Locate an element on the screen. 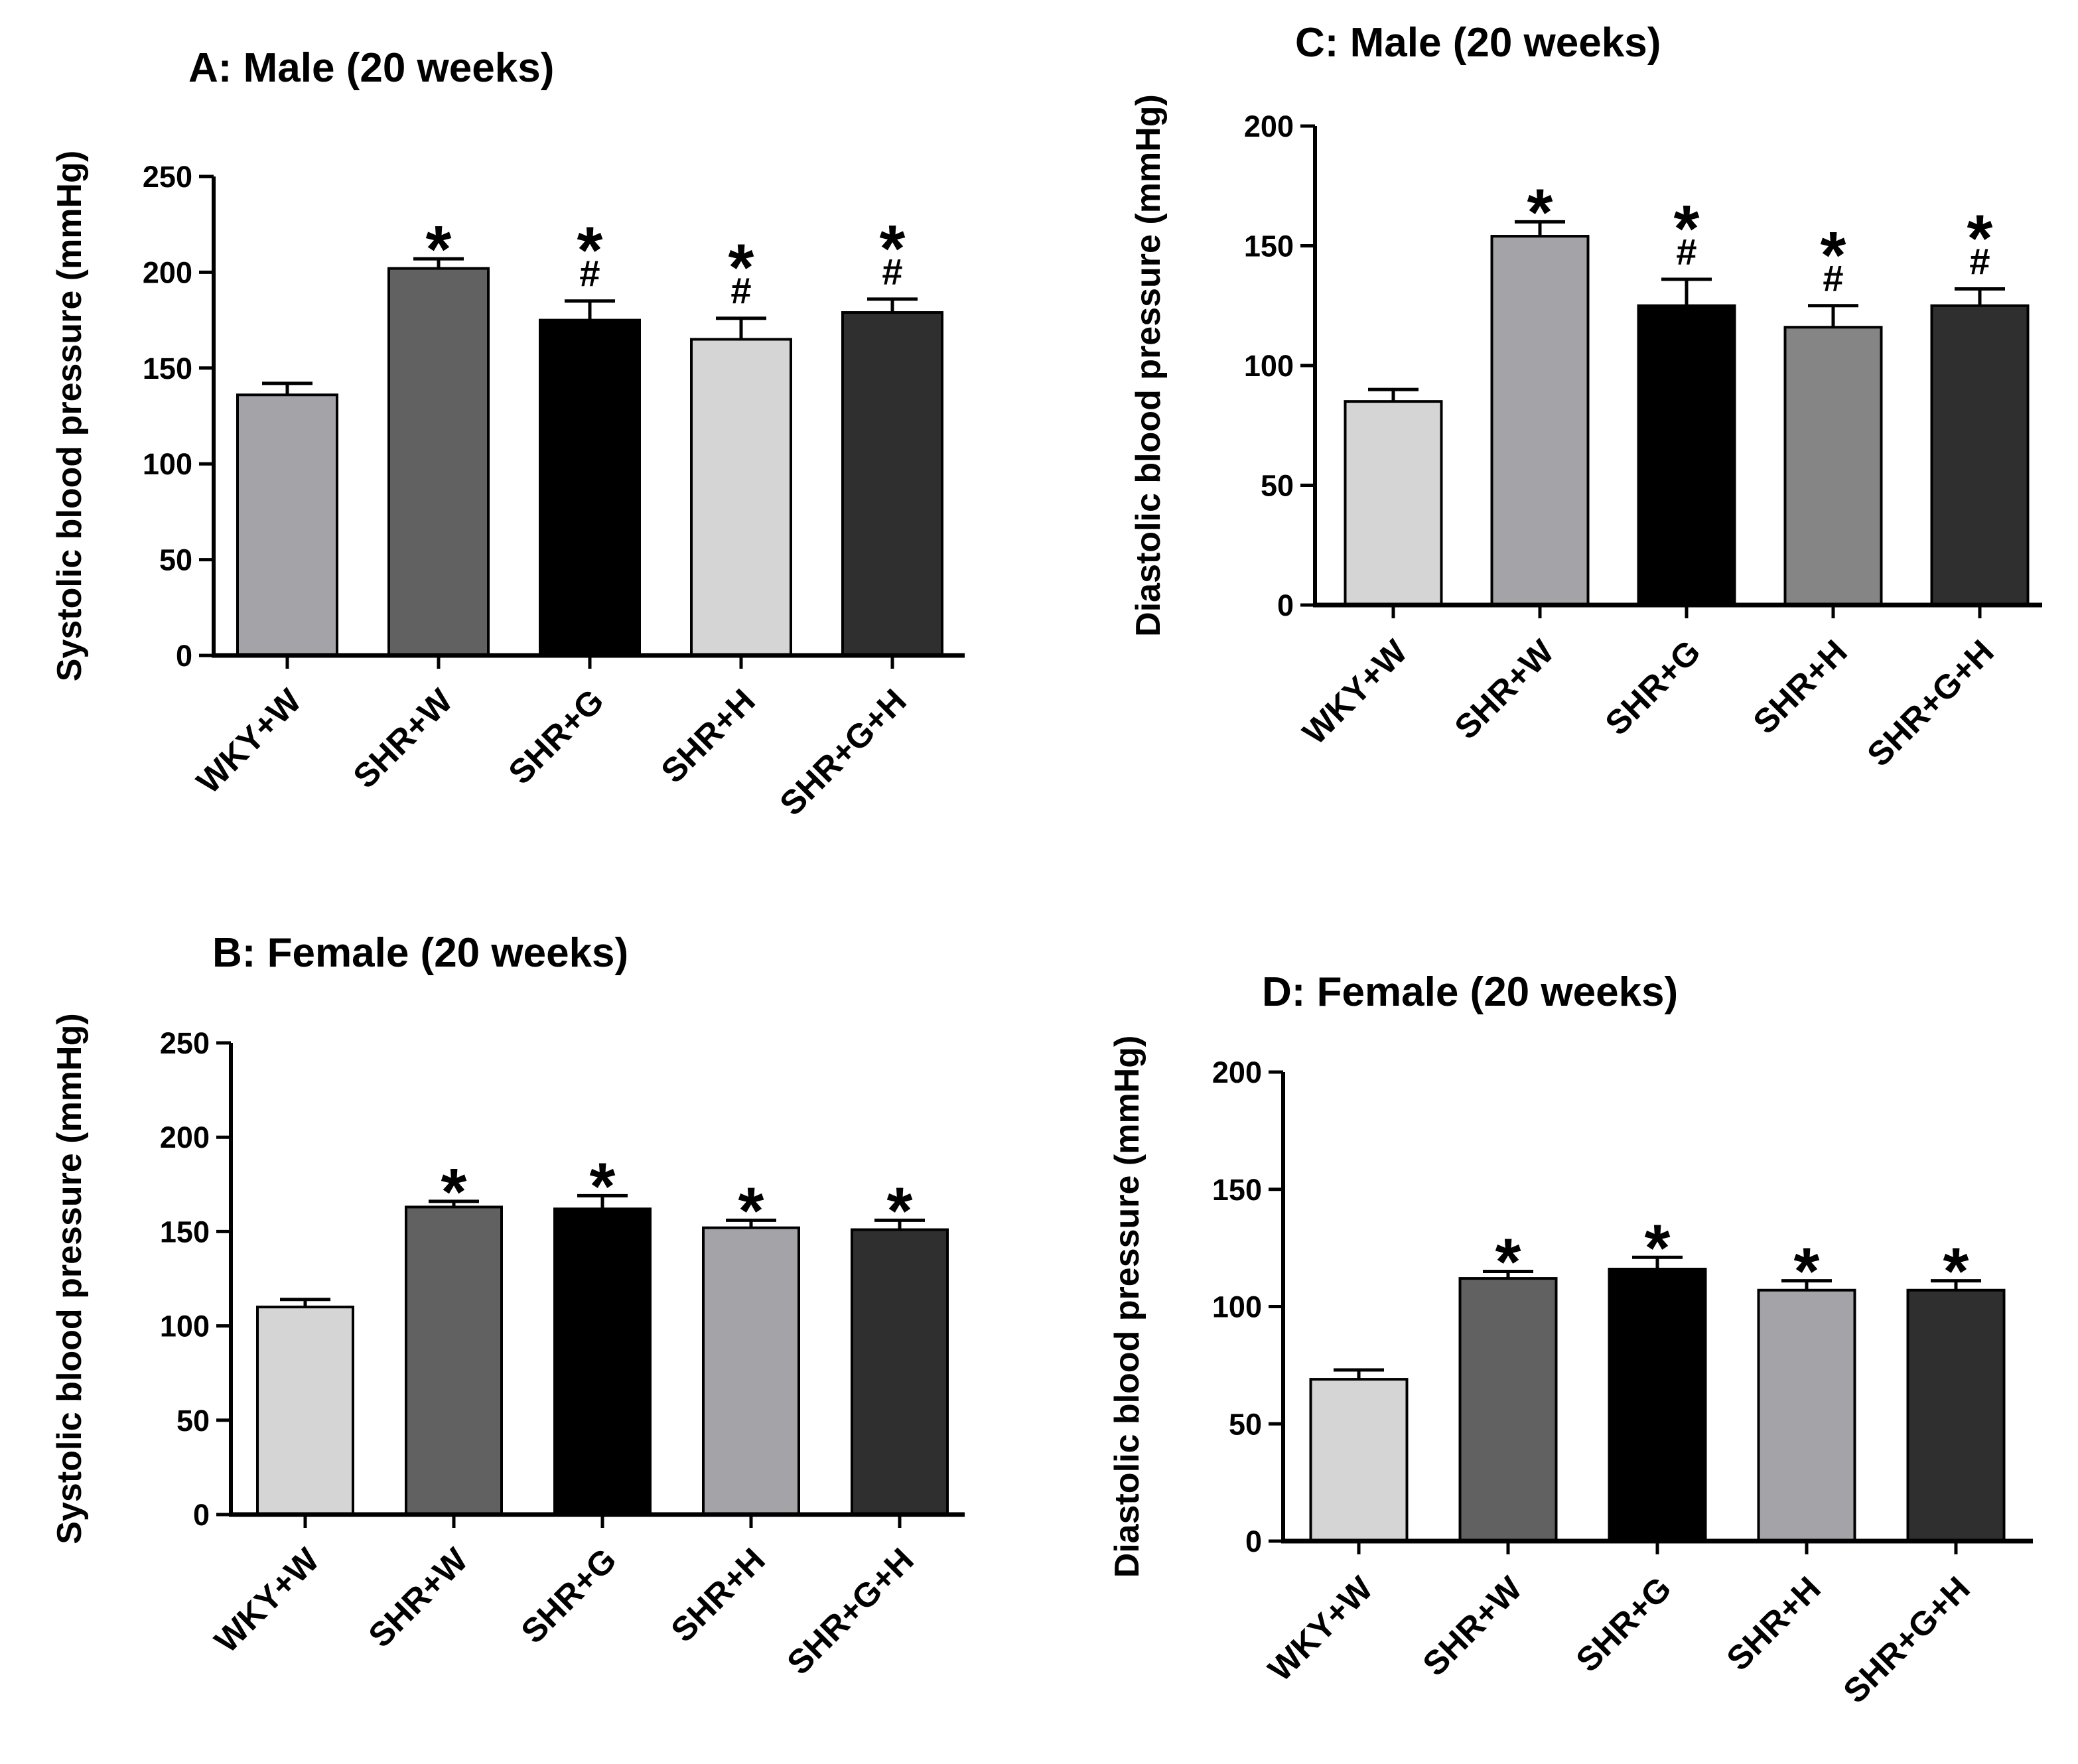  chart-title: C: Male (20 weeks) is located at coordinates (1478, 43).